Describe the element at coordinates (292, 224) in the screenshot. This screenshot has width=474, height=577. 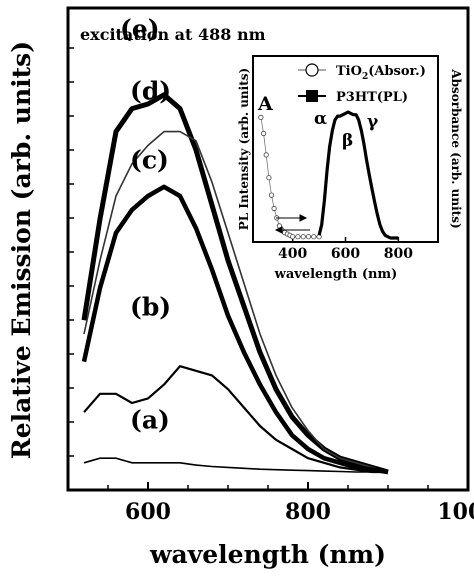
I see `inset-arrows` at that location.